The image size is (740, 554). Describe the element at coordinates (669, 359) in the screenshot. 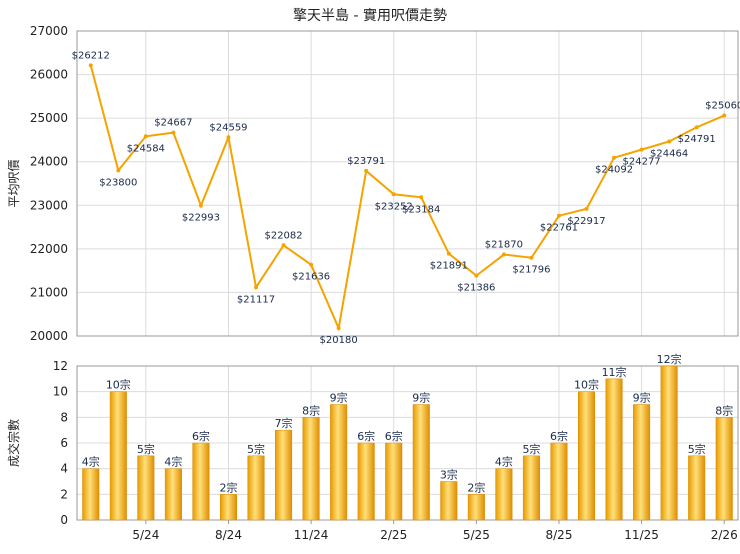

I see `volume-data-label: 12宗` at that location.